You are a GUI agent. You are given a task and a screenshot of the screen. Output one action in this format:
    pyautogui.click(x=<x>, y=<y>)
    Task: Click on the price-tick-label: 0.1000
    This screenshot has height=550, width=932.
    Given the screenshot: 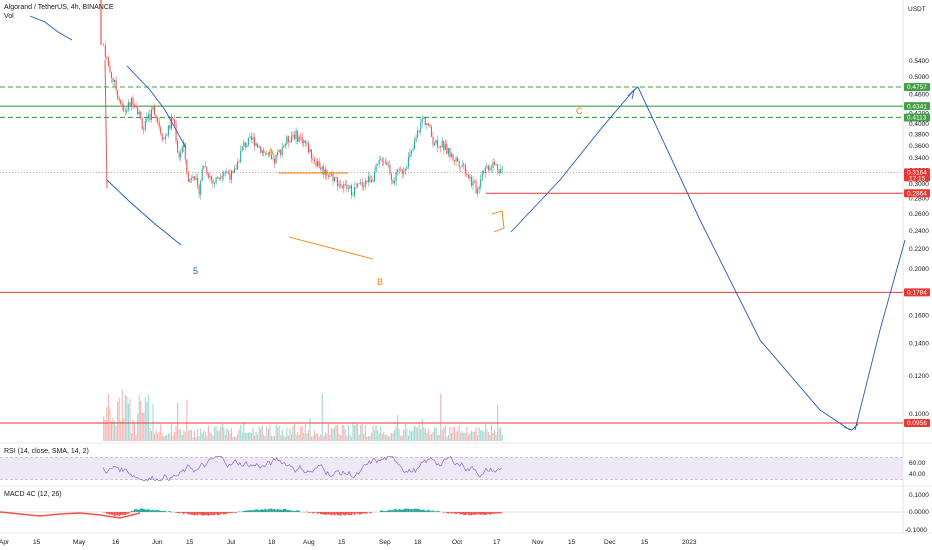 What is the action you would take?
    pyautogui.click(x=919, y=414)
    